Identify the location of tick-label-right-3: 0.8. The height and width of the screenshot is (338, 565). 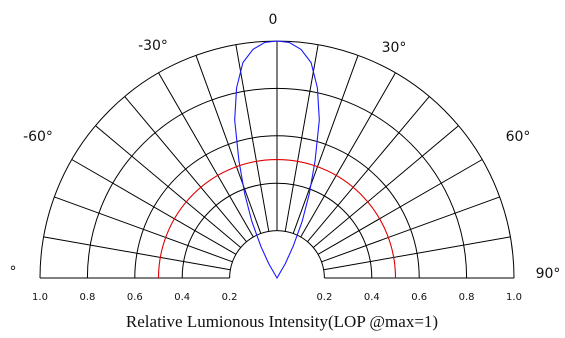
(467, 297).